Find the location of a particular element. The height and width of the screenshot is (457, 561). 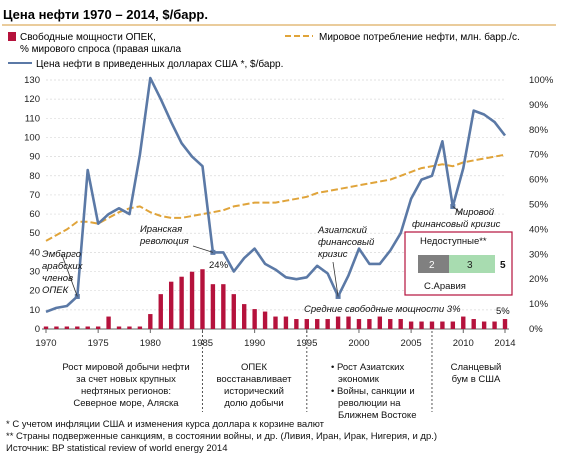

left-tick-label: 0 is located at coordinates (37, 329).